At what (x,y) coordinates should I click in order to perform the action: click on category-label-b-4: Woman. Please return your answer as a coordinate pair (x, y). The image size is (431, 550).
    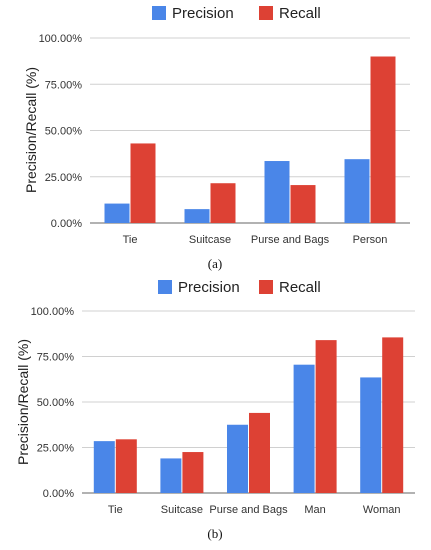
    Looking at the image, I should click on (382, 510).